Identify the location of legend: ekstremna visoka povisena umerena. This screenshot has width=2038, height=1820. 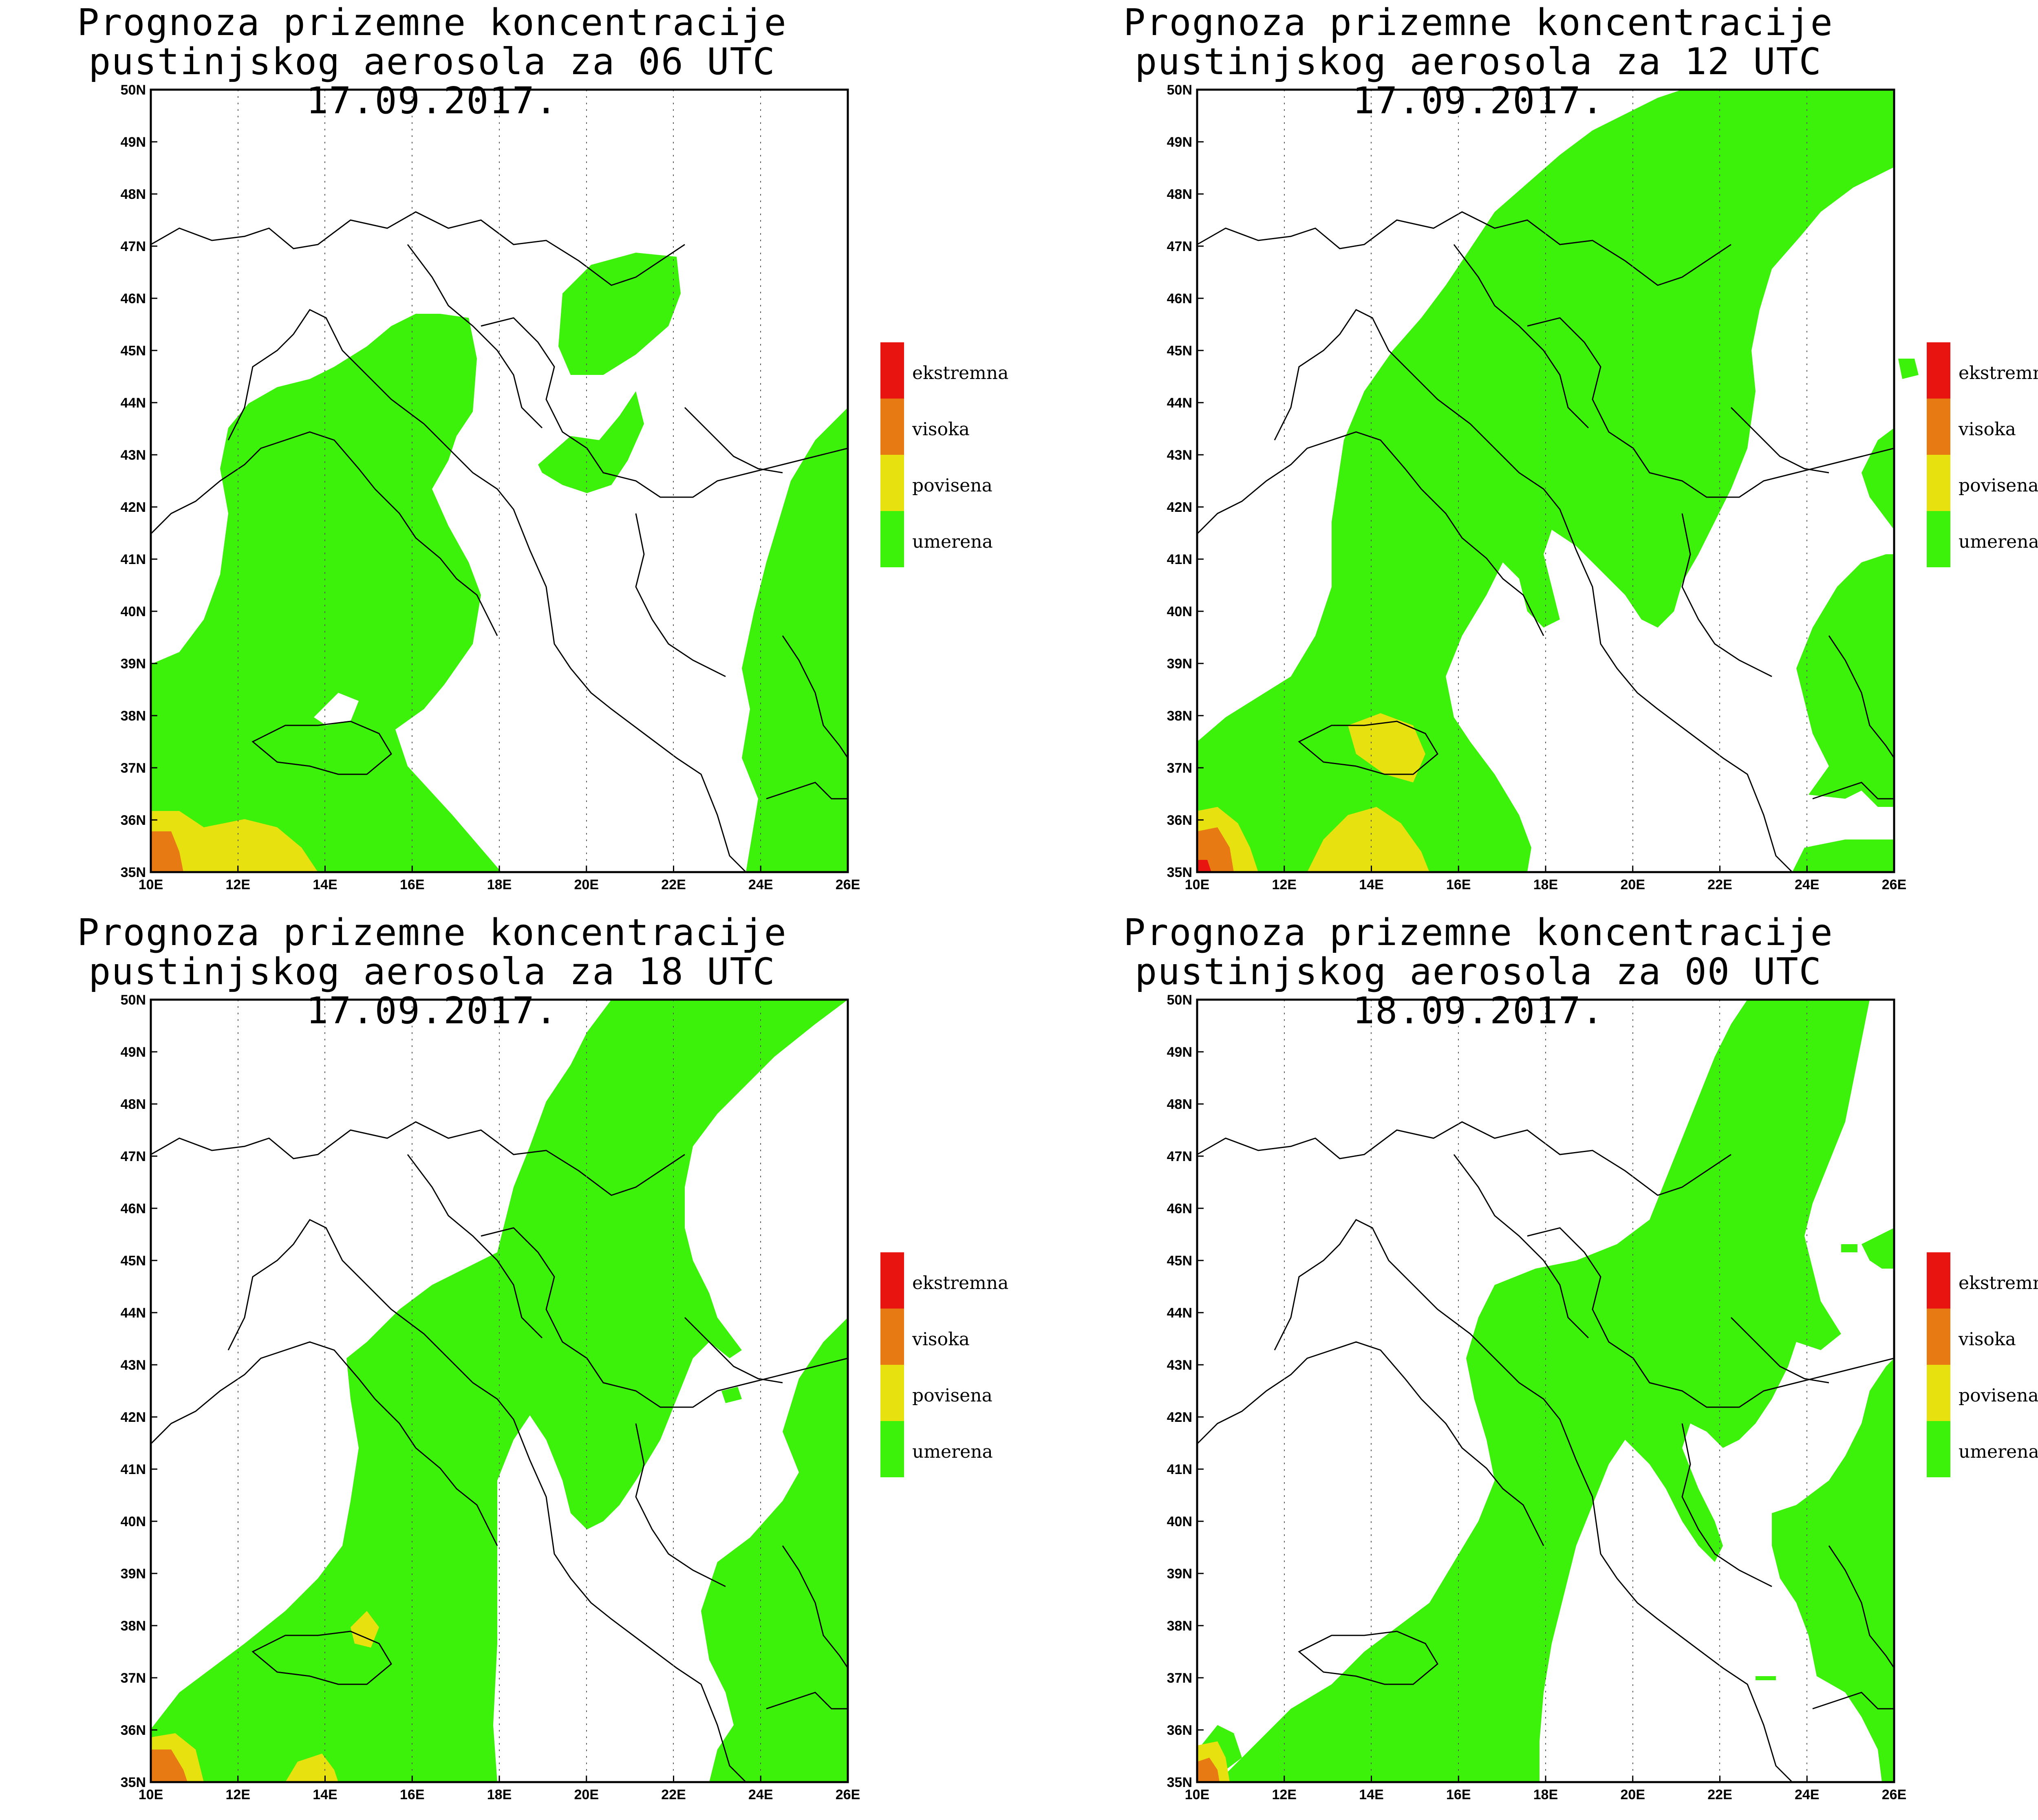
(1981, 455).